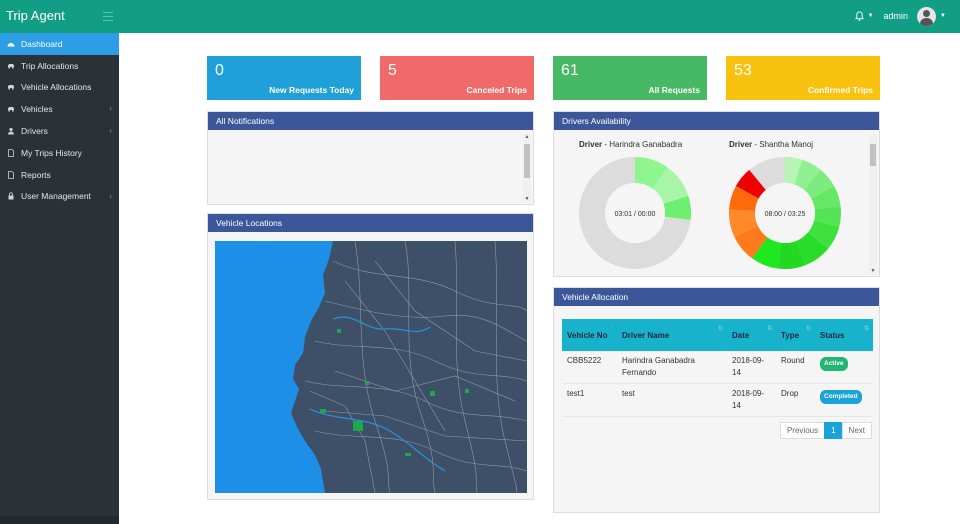 The image size is (960, 524). What do you see at coordinates (802, 430) in the screenshot?
I see `pagination-previous-button: Previous` at bounding box center [802, 430].